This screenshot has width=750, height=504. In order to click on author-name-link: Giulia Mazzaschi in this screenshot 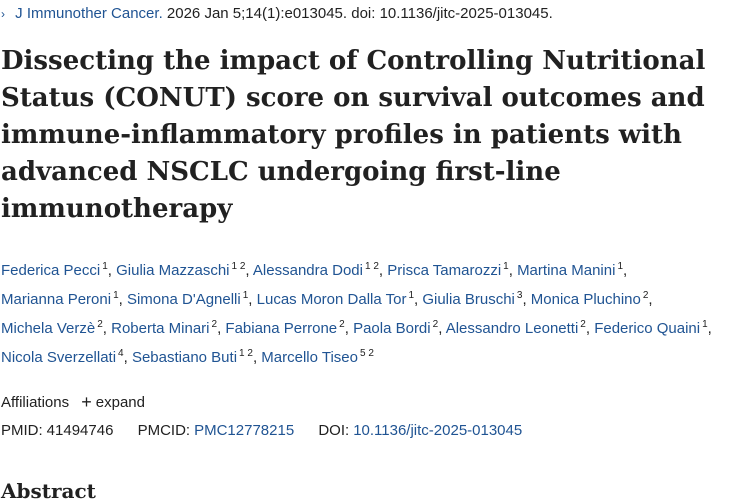, I will do `click(173, 270)`.